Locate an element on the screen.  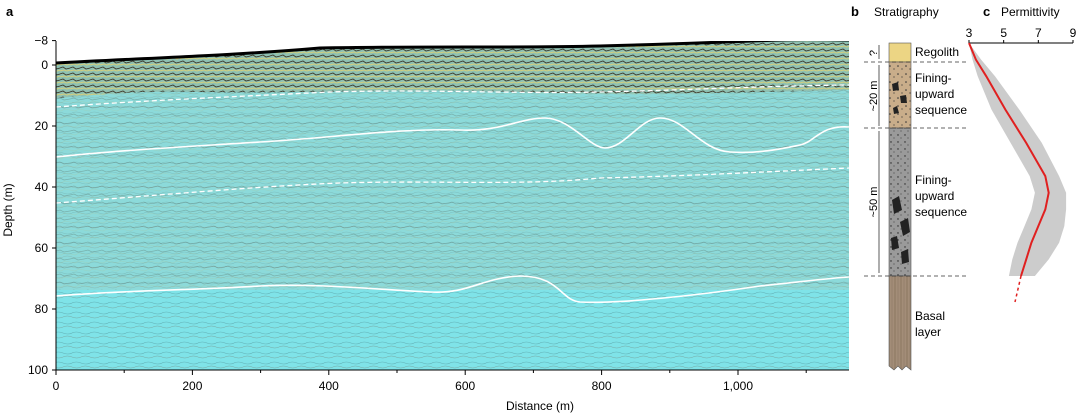
sky-area is located at coordinates (452, 40).